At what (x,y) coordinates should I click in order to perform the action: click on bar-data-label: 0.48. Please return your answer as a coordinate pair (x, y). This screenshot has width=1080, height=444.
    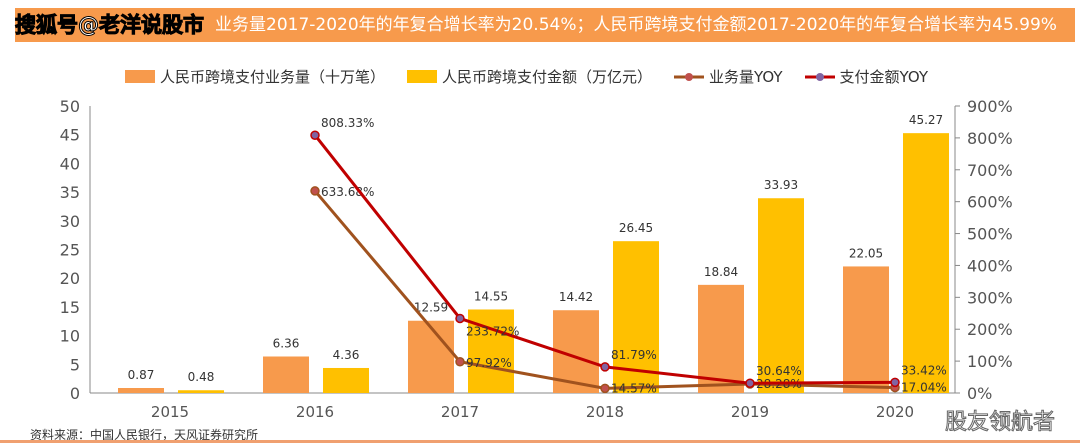
    Looking at the image, I should click on (201, 377).